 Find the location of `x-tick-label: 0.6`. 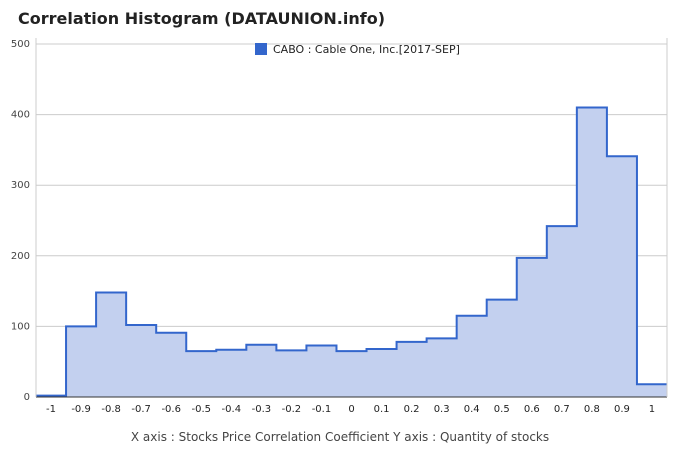

x-tick-label: 0.6 is located at coordinates (532, 409).